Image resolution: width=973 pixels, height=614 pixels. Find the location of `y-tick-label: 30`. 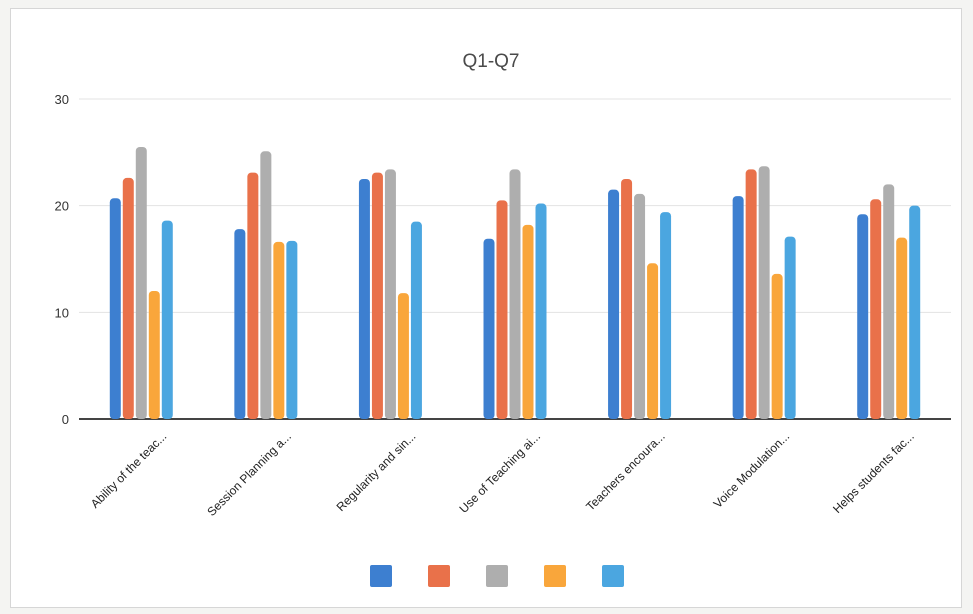

y-tick-label: 30 is located at coordinates (62, 99).